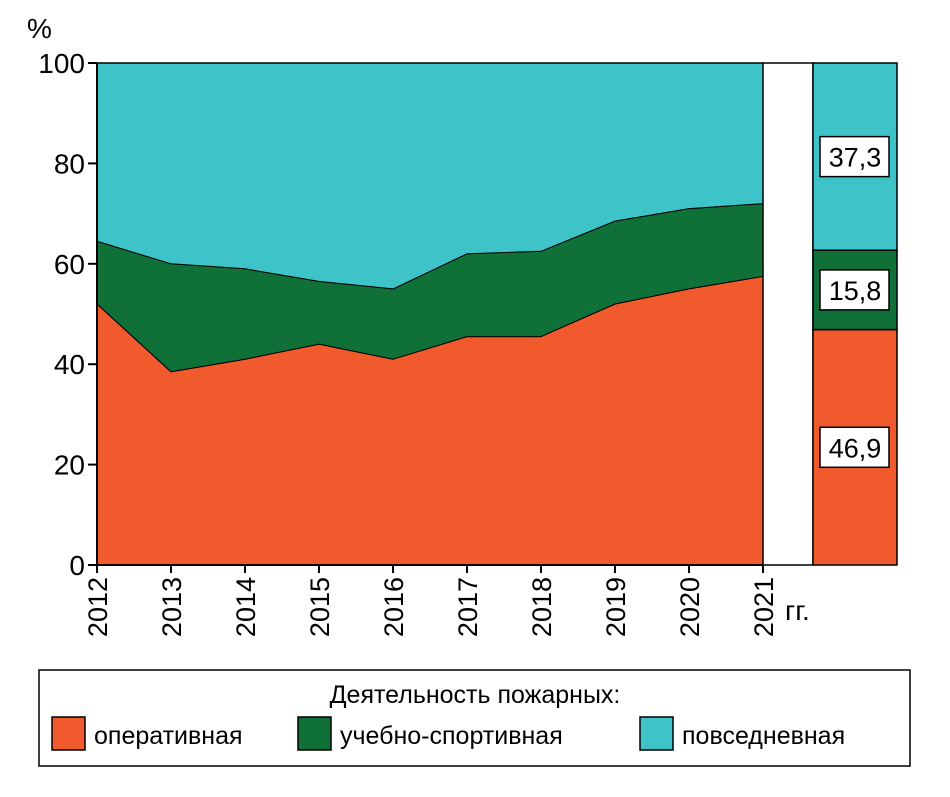 This screenshot has width=950, height=797. Describe the element at coordinates (320, 607) in the screenshot. I see `x-tick-label: 2015` at that location.